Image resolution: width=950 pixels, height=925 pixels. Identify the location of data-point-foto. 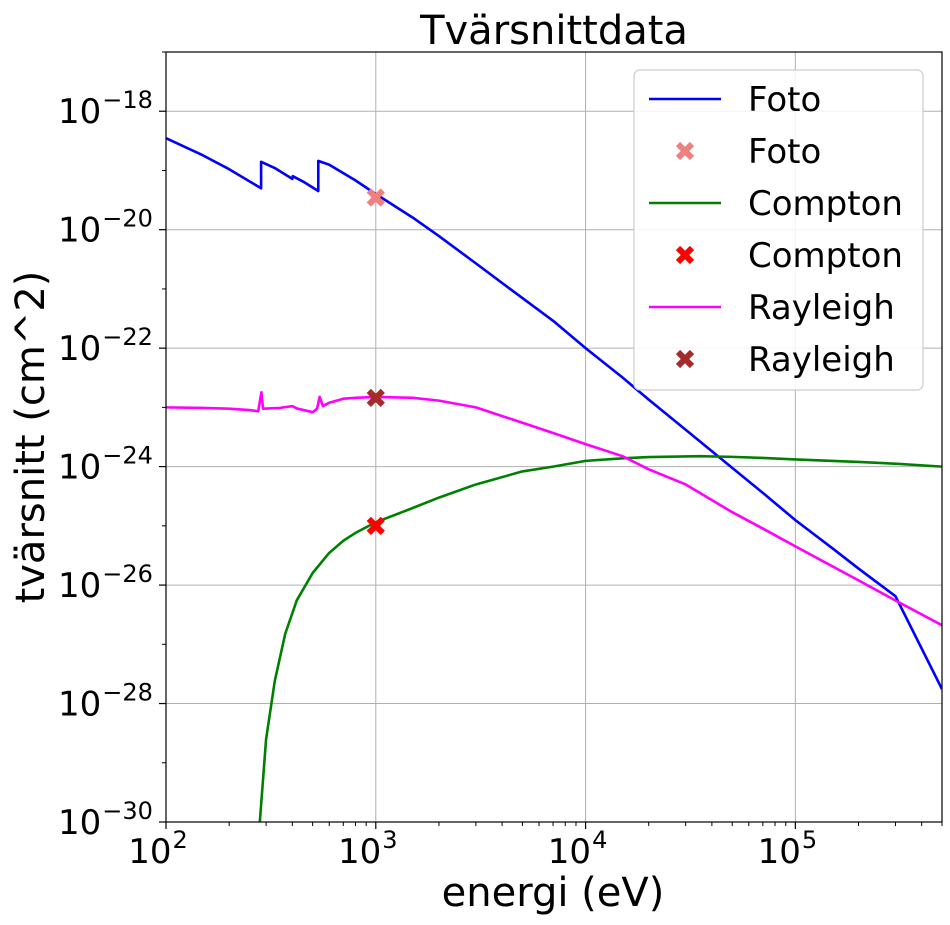
(375, 197).